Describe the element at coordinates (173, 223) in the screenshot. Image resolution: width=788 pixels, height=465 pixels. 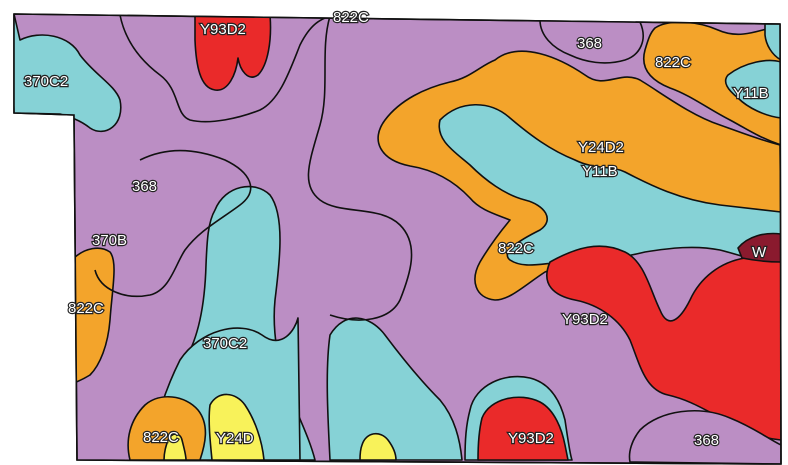
I see `boundary-line-left` at that location.